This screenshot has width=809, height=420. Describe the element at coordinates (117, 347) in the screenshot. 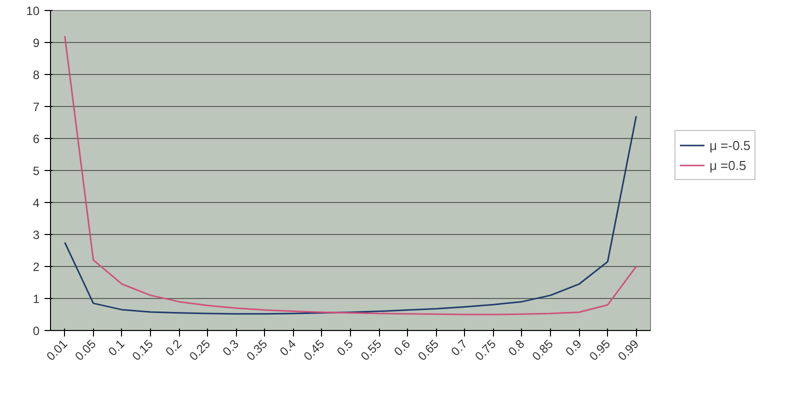

I see `x-tick-label: 0.1` at that location.